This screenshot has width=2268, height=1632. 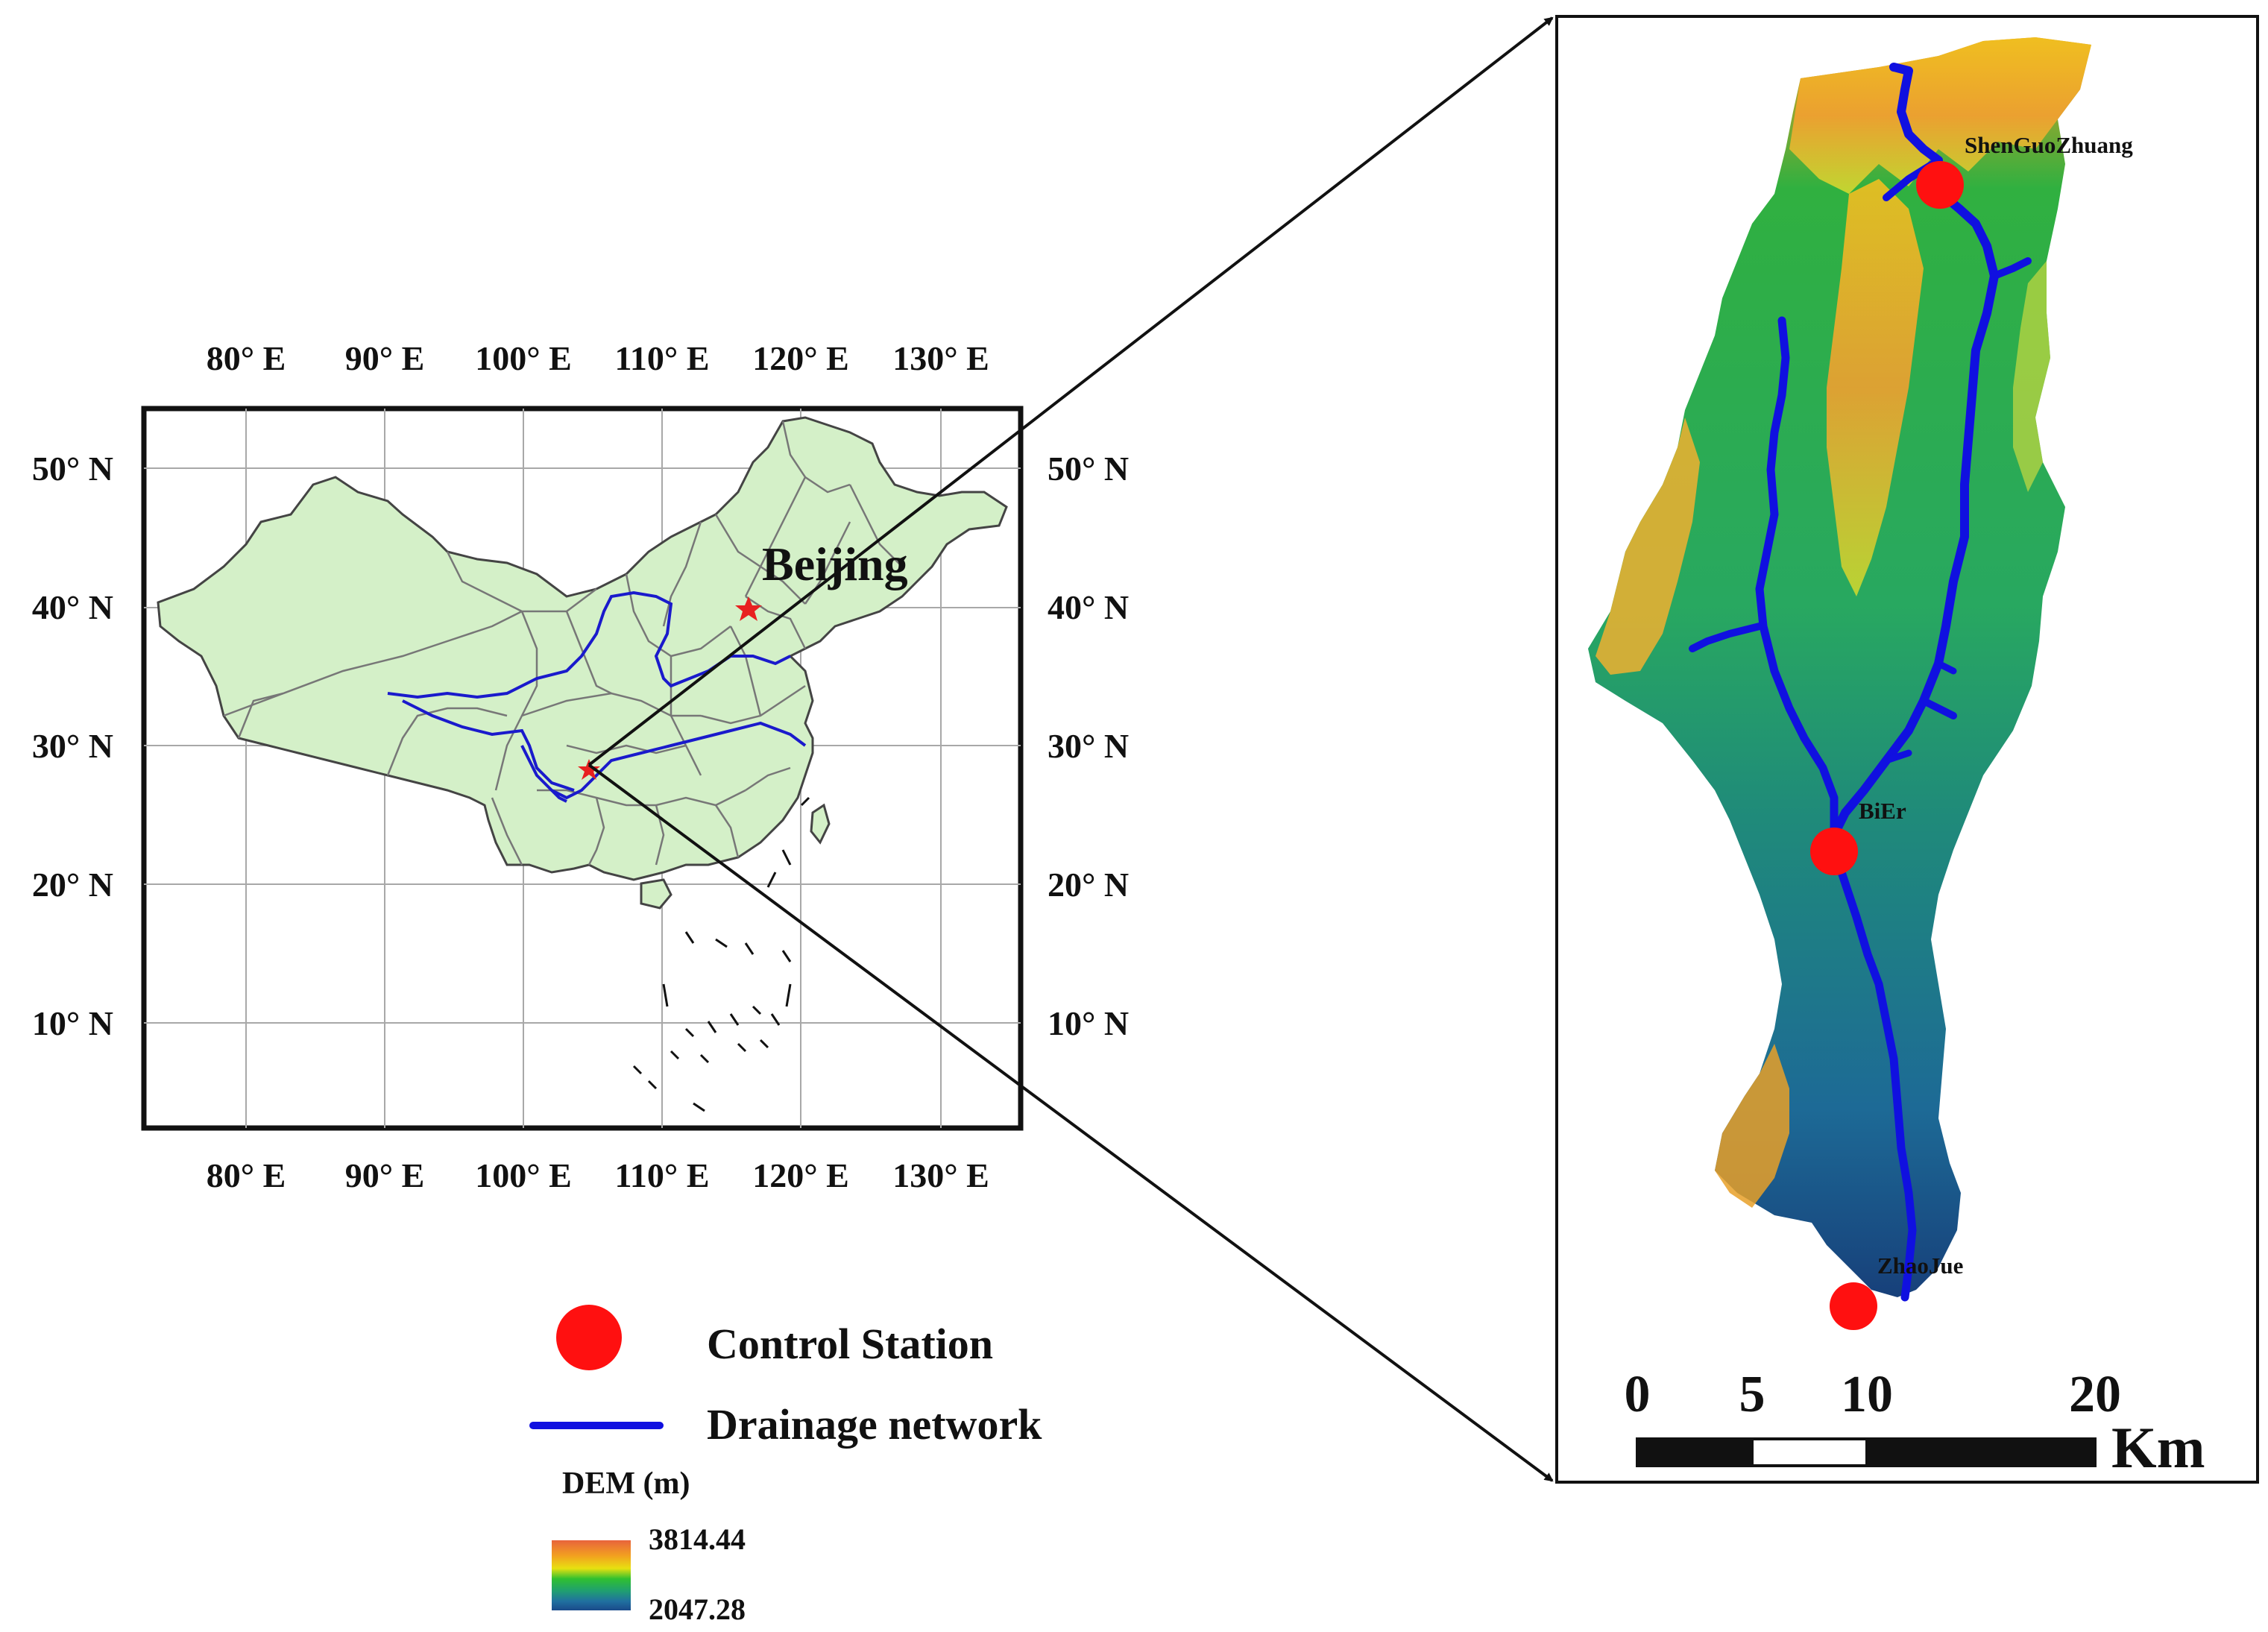 I want to click on taiwan-island, so click(x=820, y=824).